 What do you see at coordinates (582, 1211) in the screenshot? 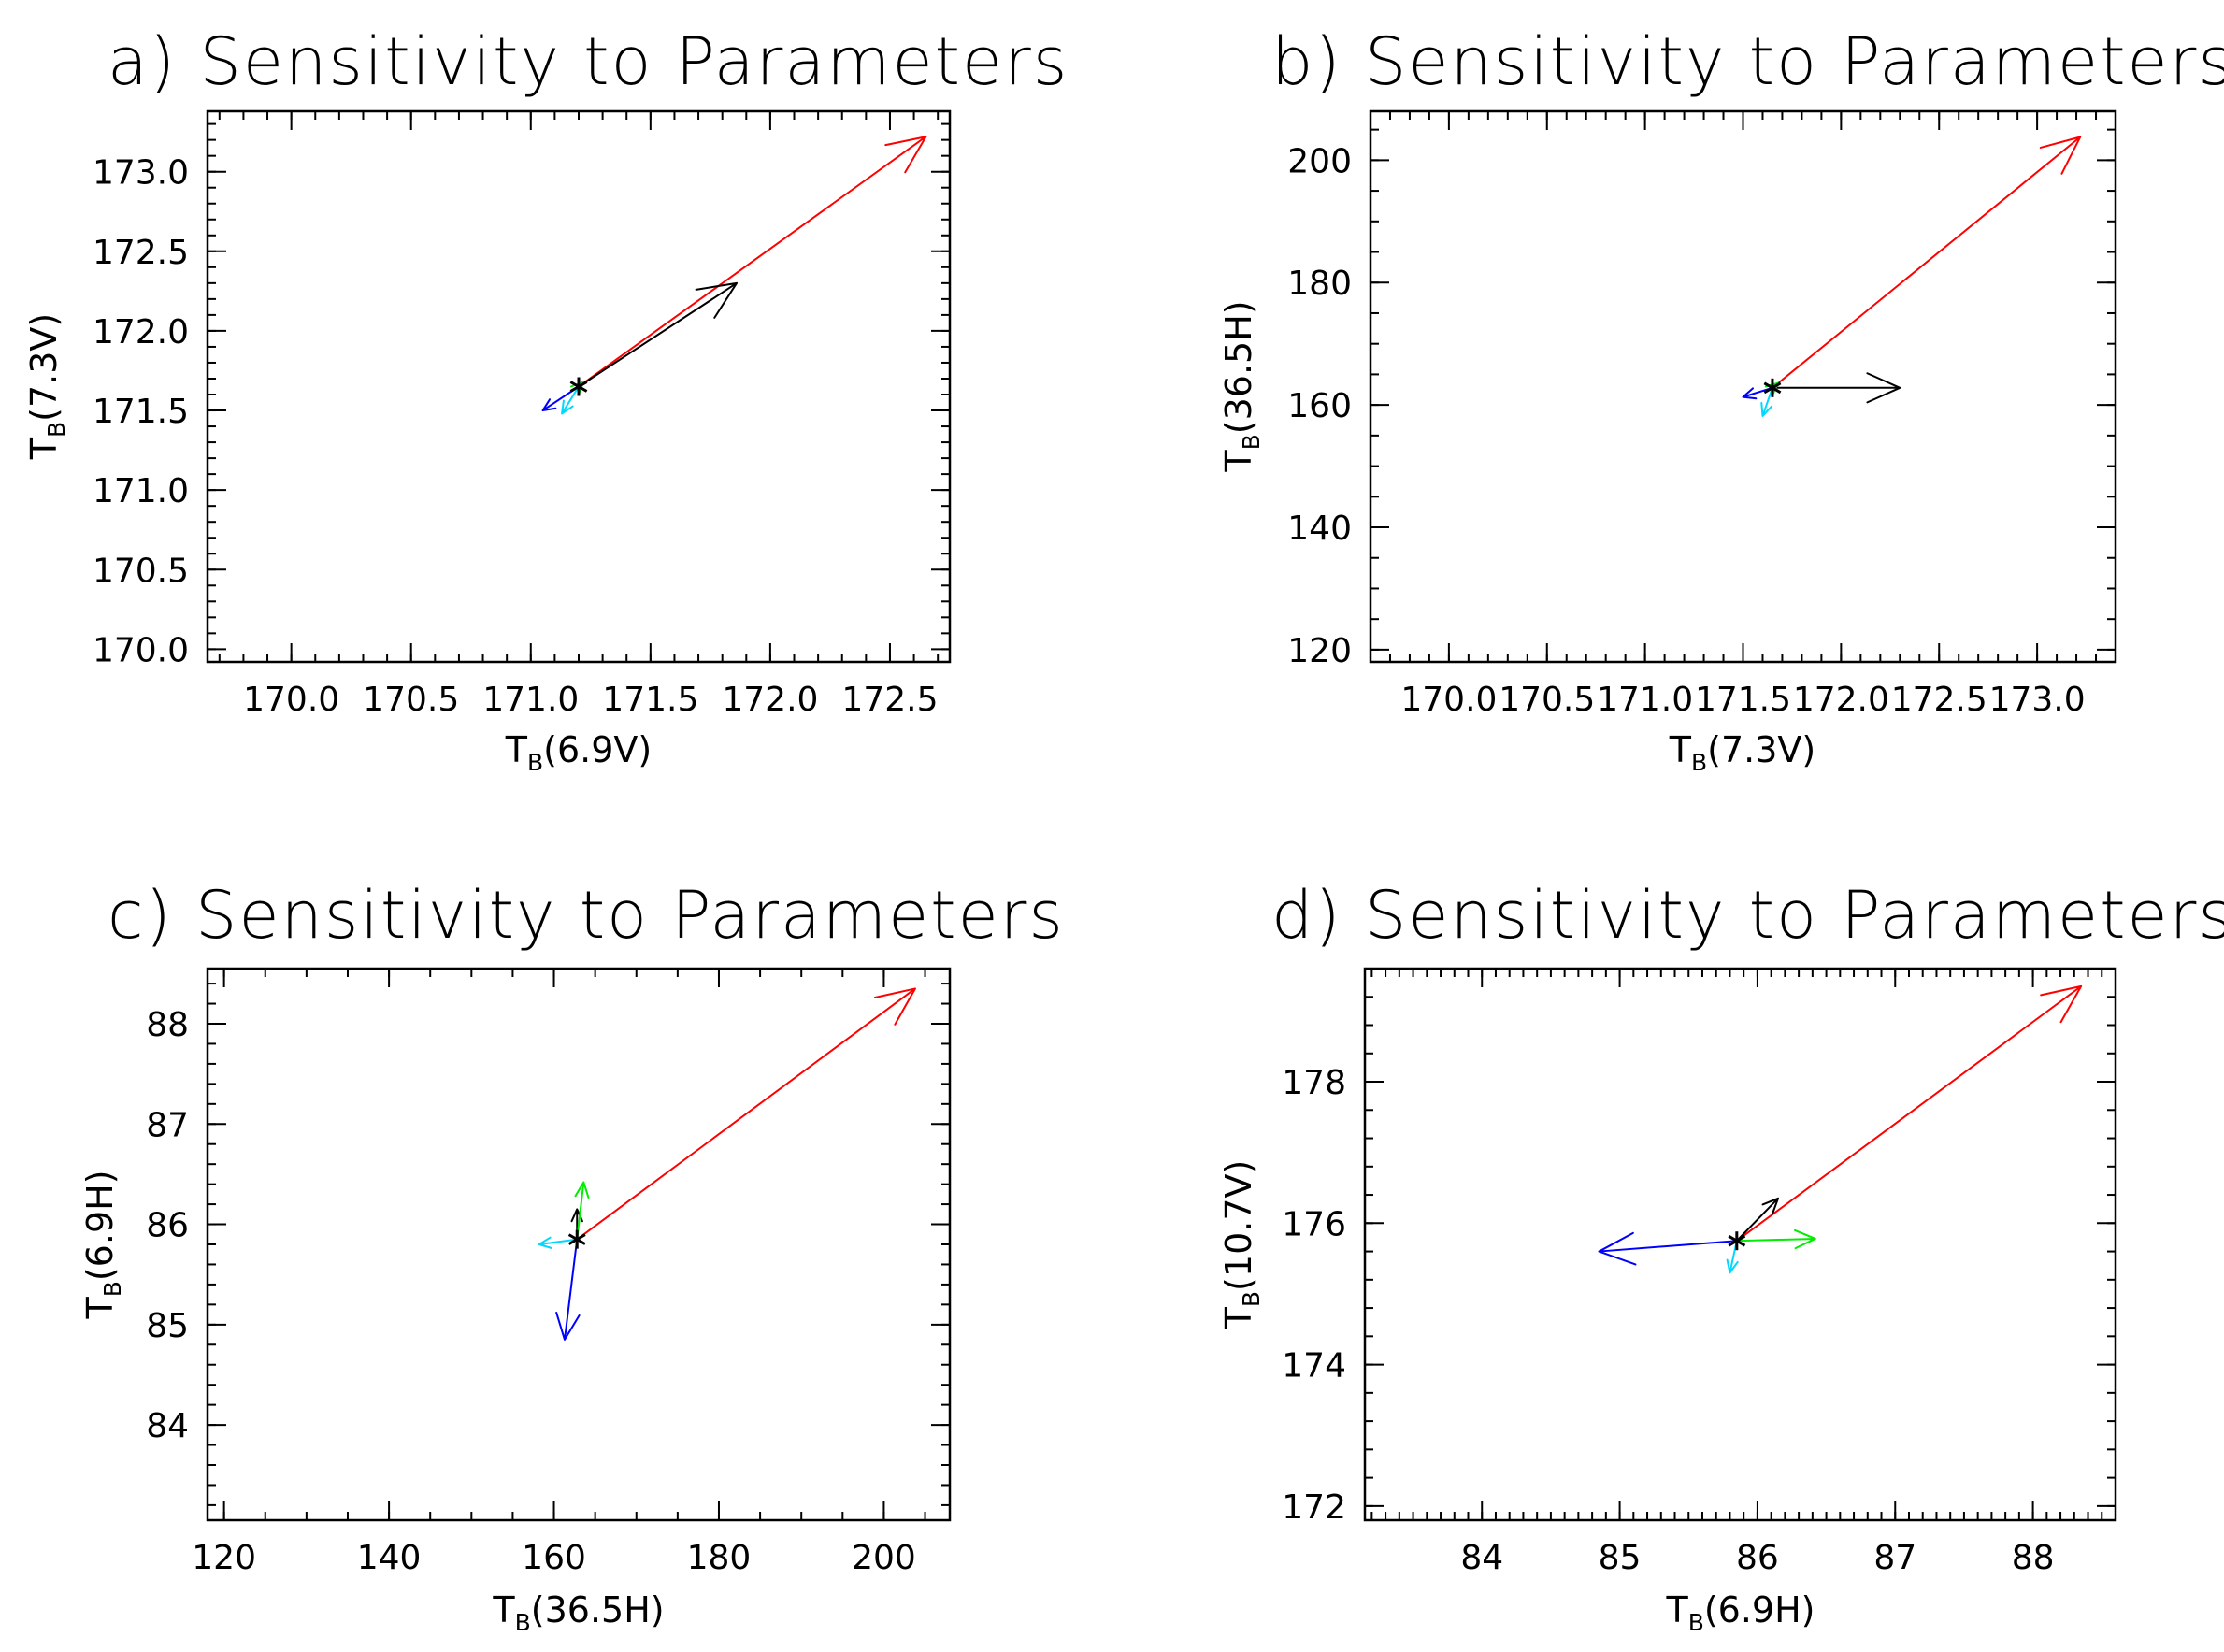
I see `panel-c-green-arrow` at bounding box center [582, 1211].